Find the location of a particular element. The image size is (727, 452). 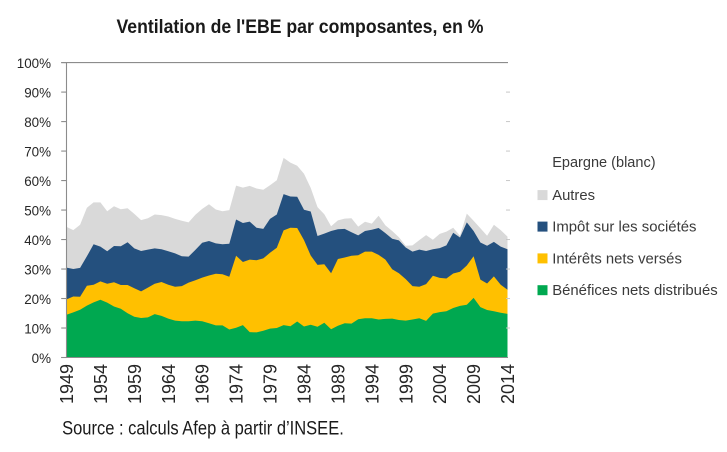

svg-text: 2014 is located at coordinates (508, 384).